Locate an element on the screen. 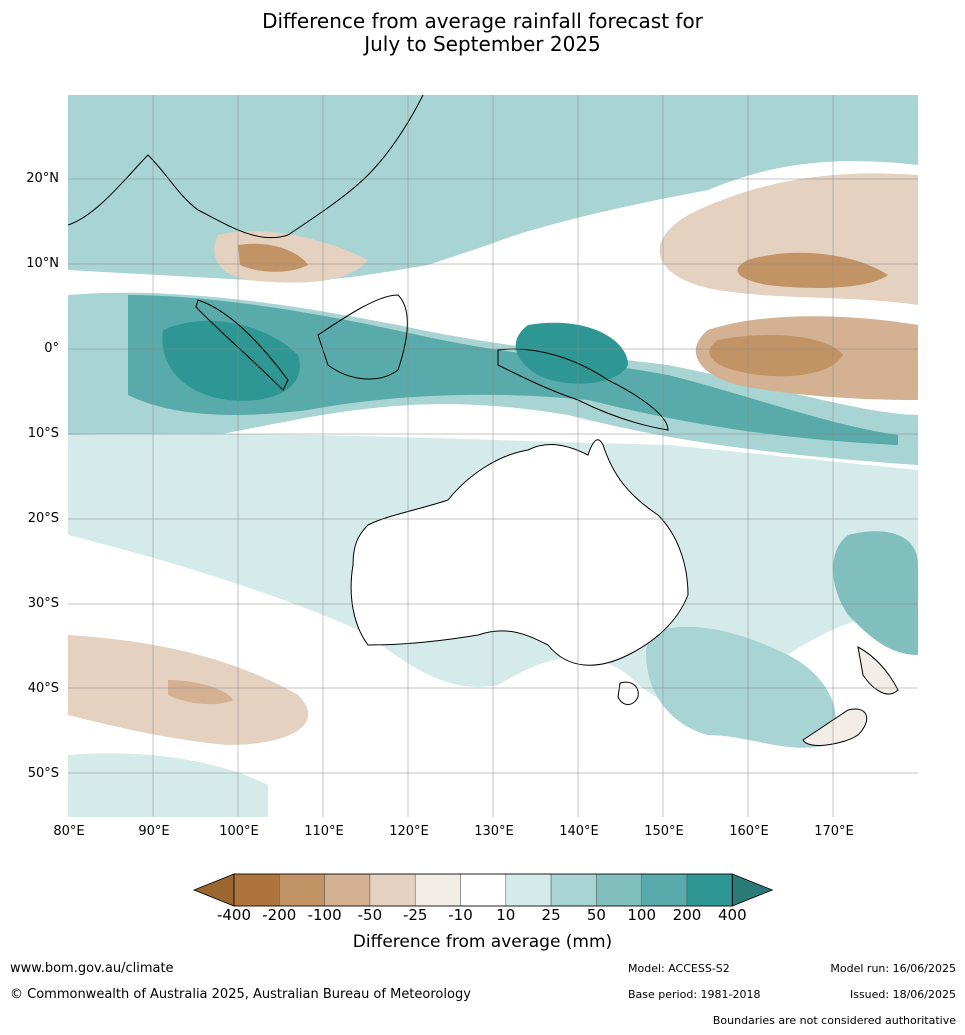 The height and width of the screenshot is (1035, 965). lon-label-150e: 150°E is located at coordinates (664, 831).